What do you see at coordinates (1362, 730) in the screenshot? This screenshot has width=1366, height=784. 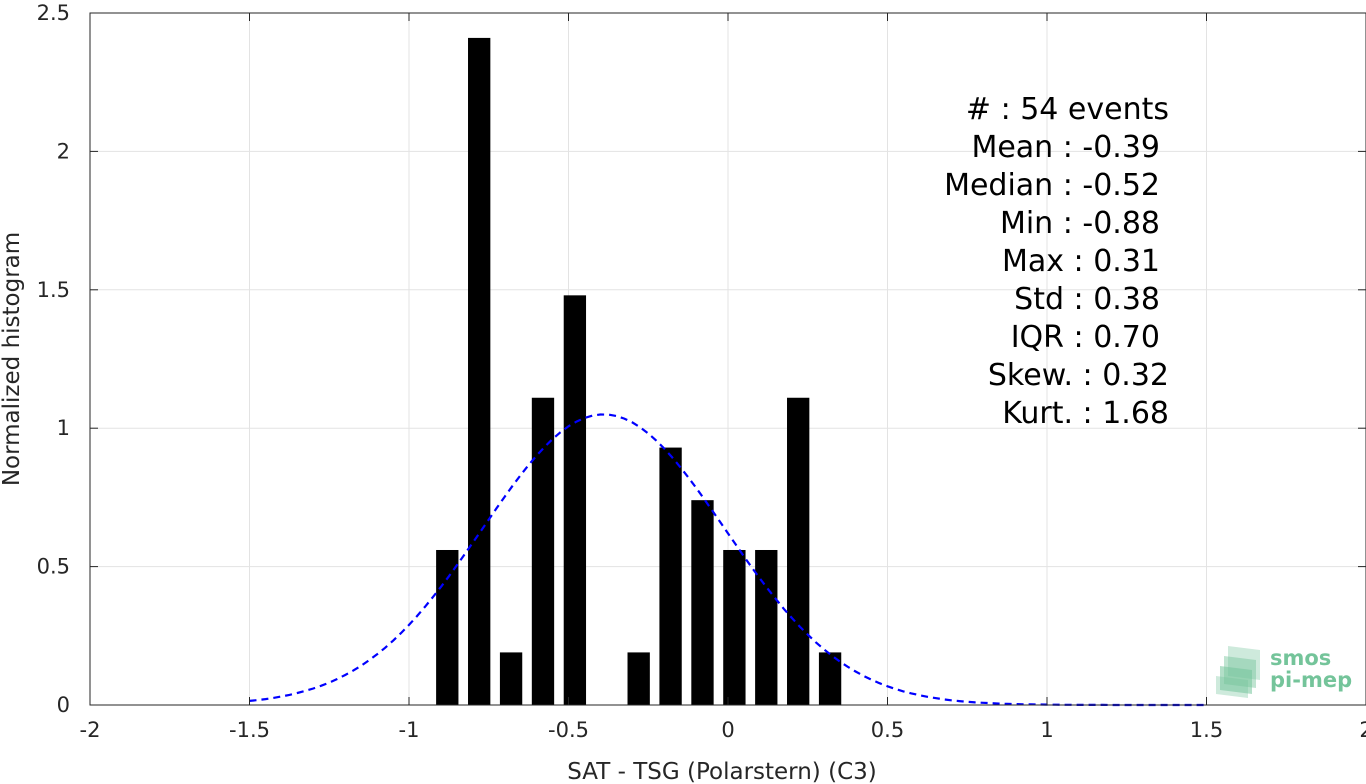 I see `x-tick-label: 2` at bounding box center [1362, 730].